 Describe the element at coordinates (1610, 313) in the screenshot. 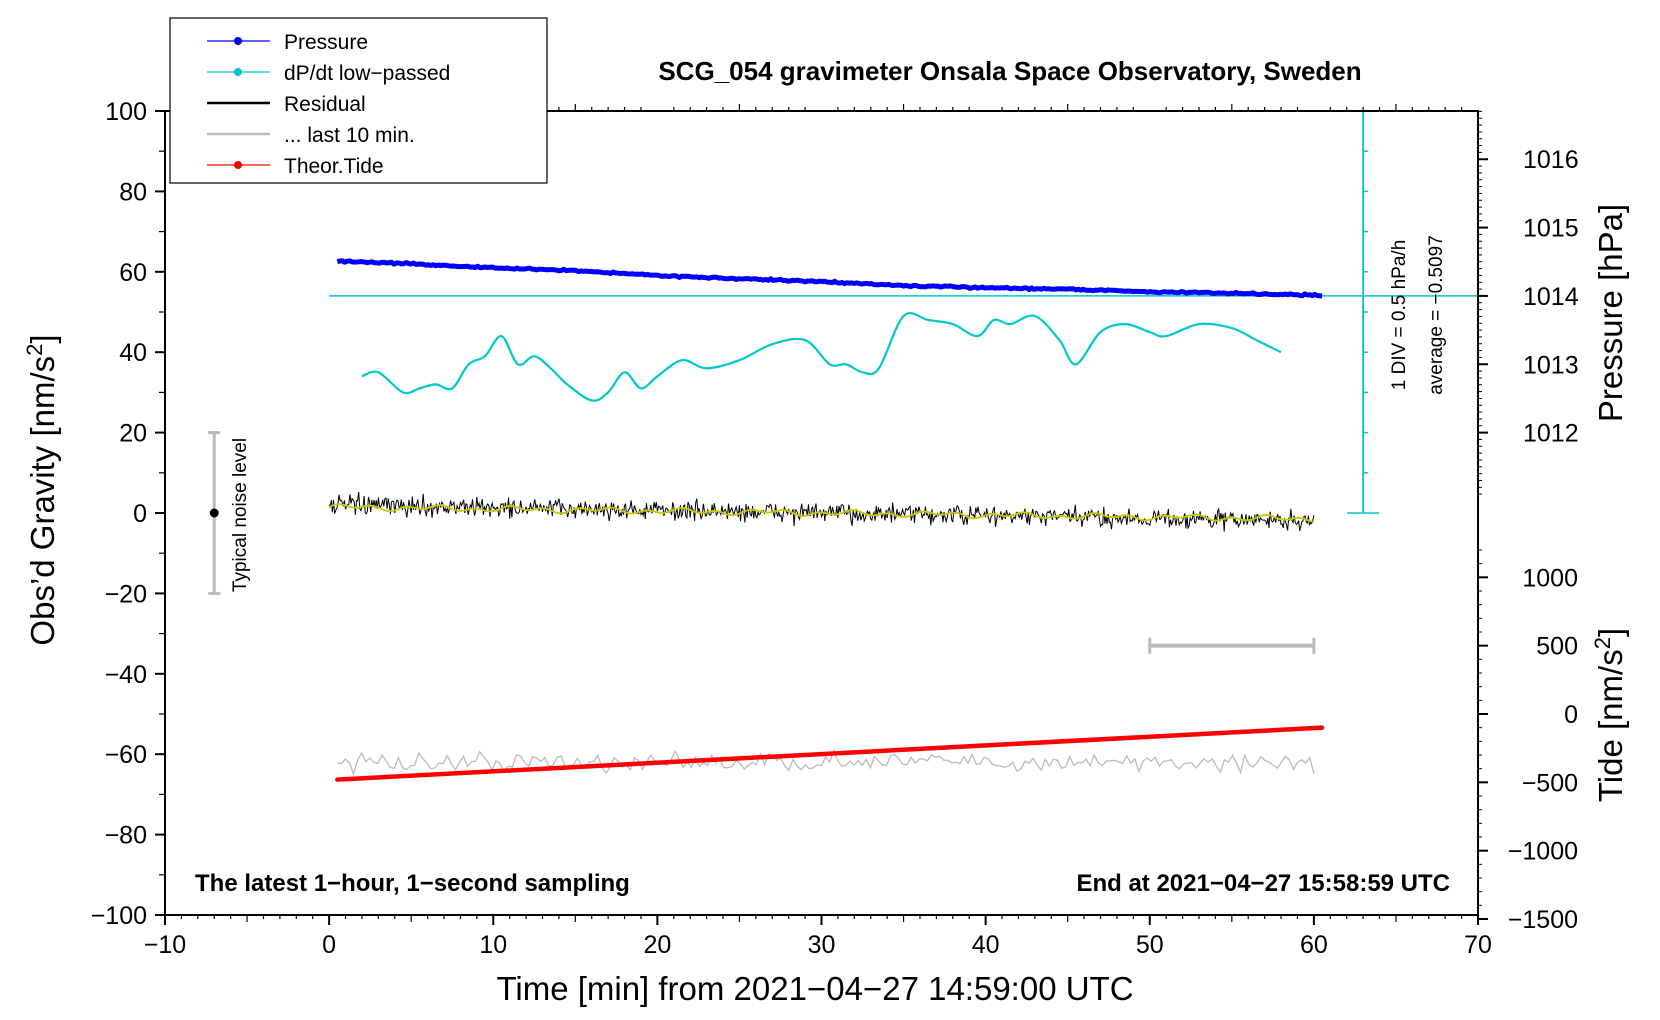

I see `y-axis-title-pressure: Pressure [hPa]` at that location.